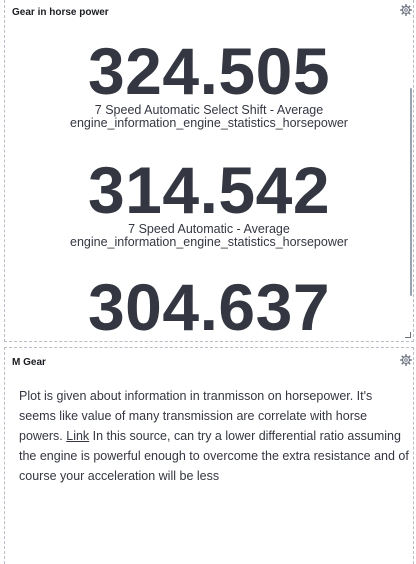 Image resolution: width=416 pixels, height=564 pixels. Describe the element at coordinates (209, 110) in the screenshot. I see `metric-label: 7 Speed Automatic Select Shift - Average` at that location.